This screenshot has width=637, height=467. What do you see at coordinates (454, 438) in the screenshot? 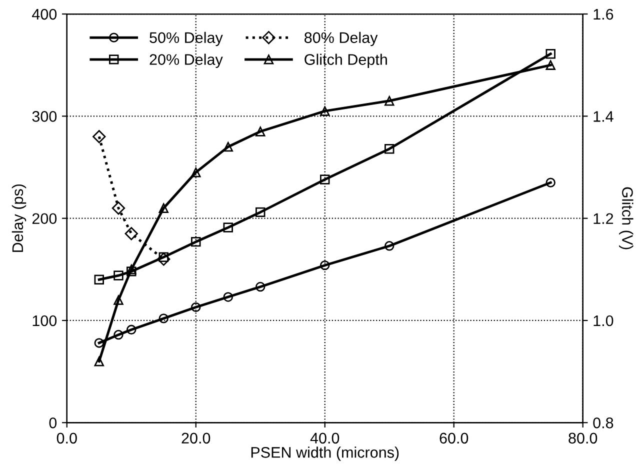
I see `x-tick-label: 60.0` at bounding box center [454, 438].